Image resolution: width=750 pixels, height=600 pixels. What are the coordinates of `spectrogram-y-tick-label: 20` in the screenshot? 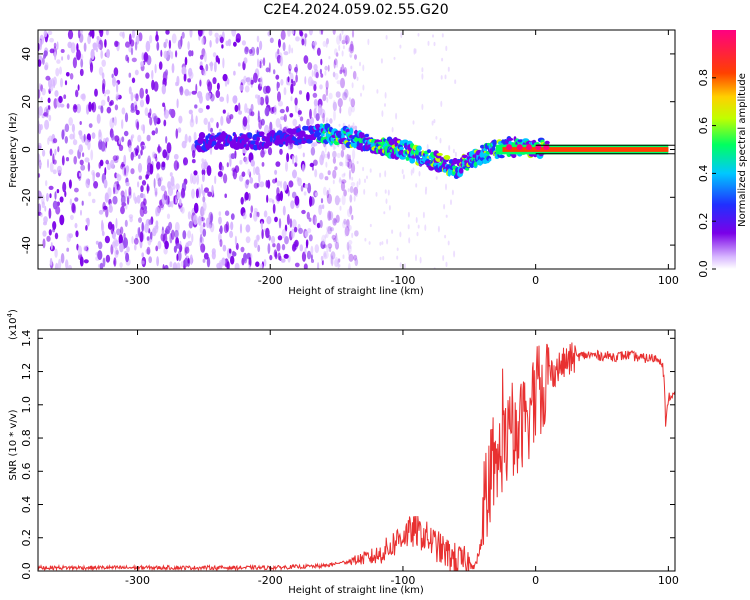 It's located at (26, 102).